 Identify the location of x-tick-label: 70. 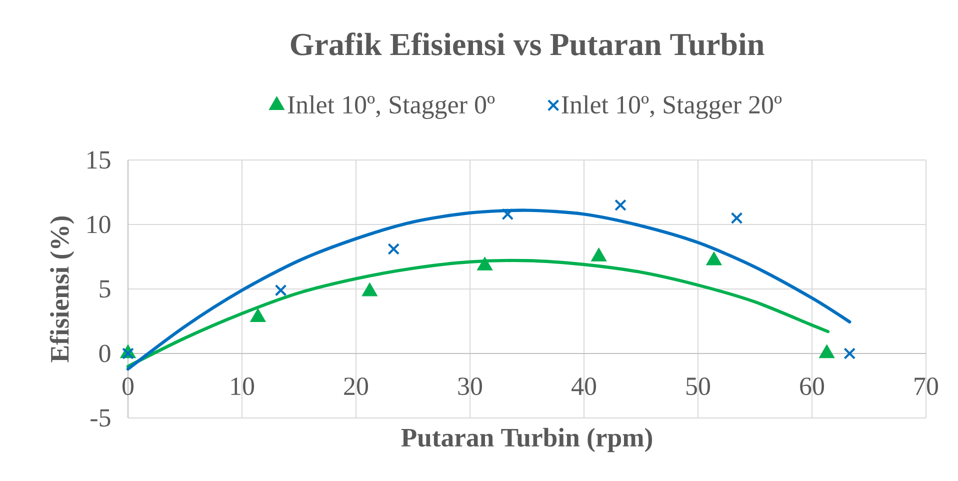
(926, 387).